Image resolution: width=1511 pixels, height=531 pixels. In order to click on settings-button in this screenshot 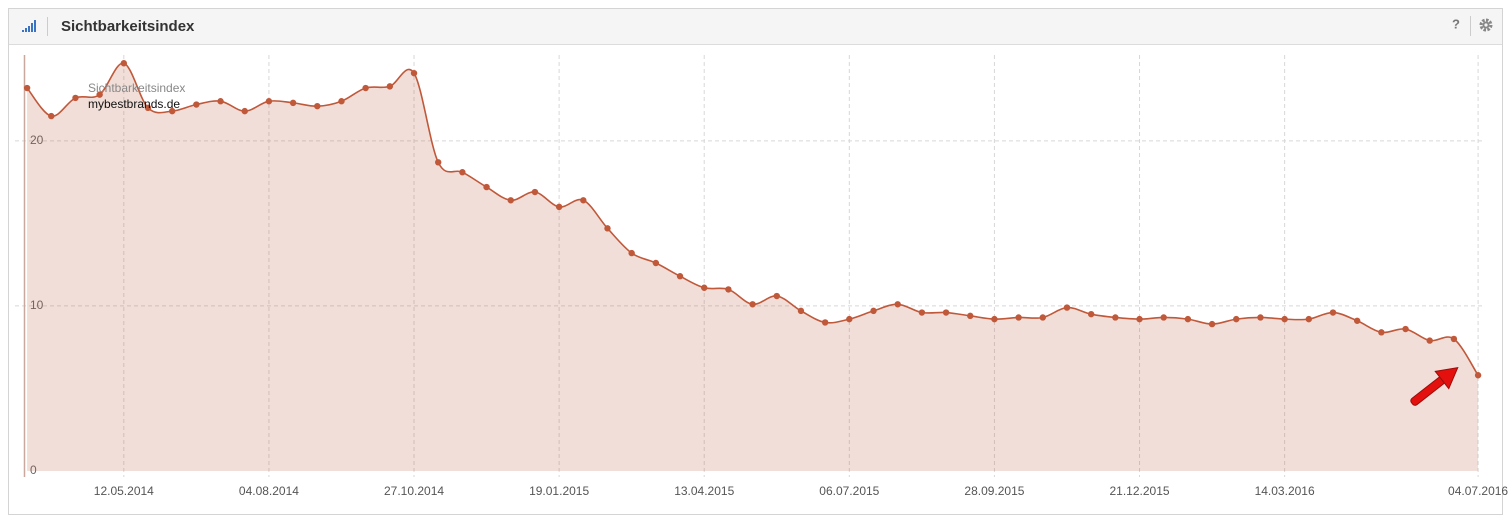, I will do `click(1486, 25)`.